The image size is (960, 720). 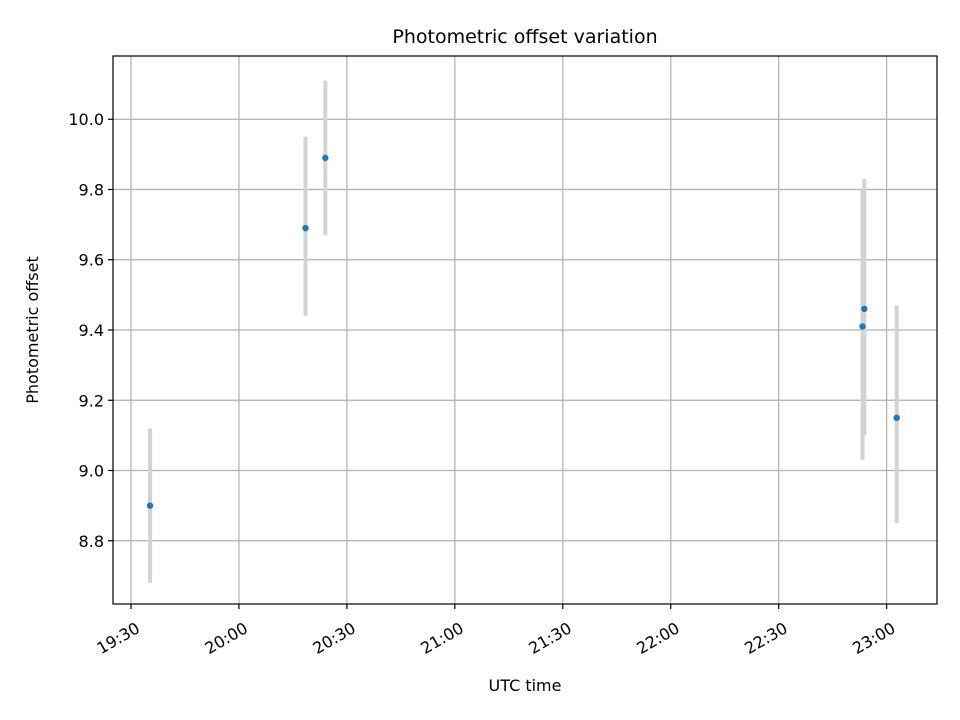 I want to click on y-tick-label: 9.4, so click(x=91, y=330).